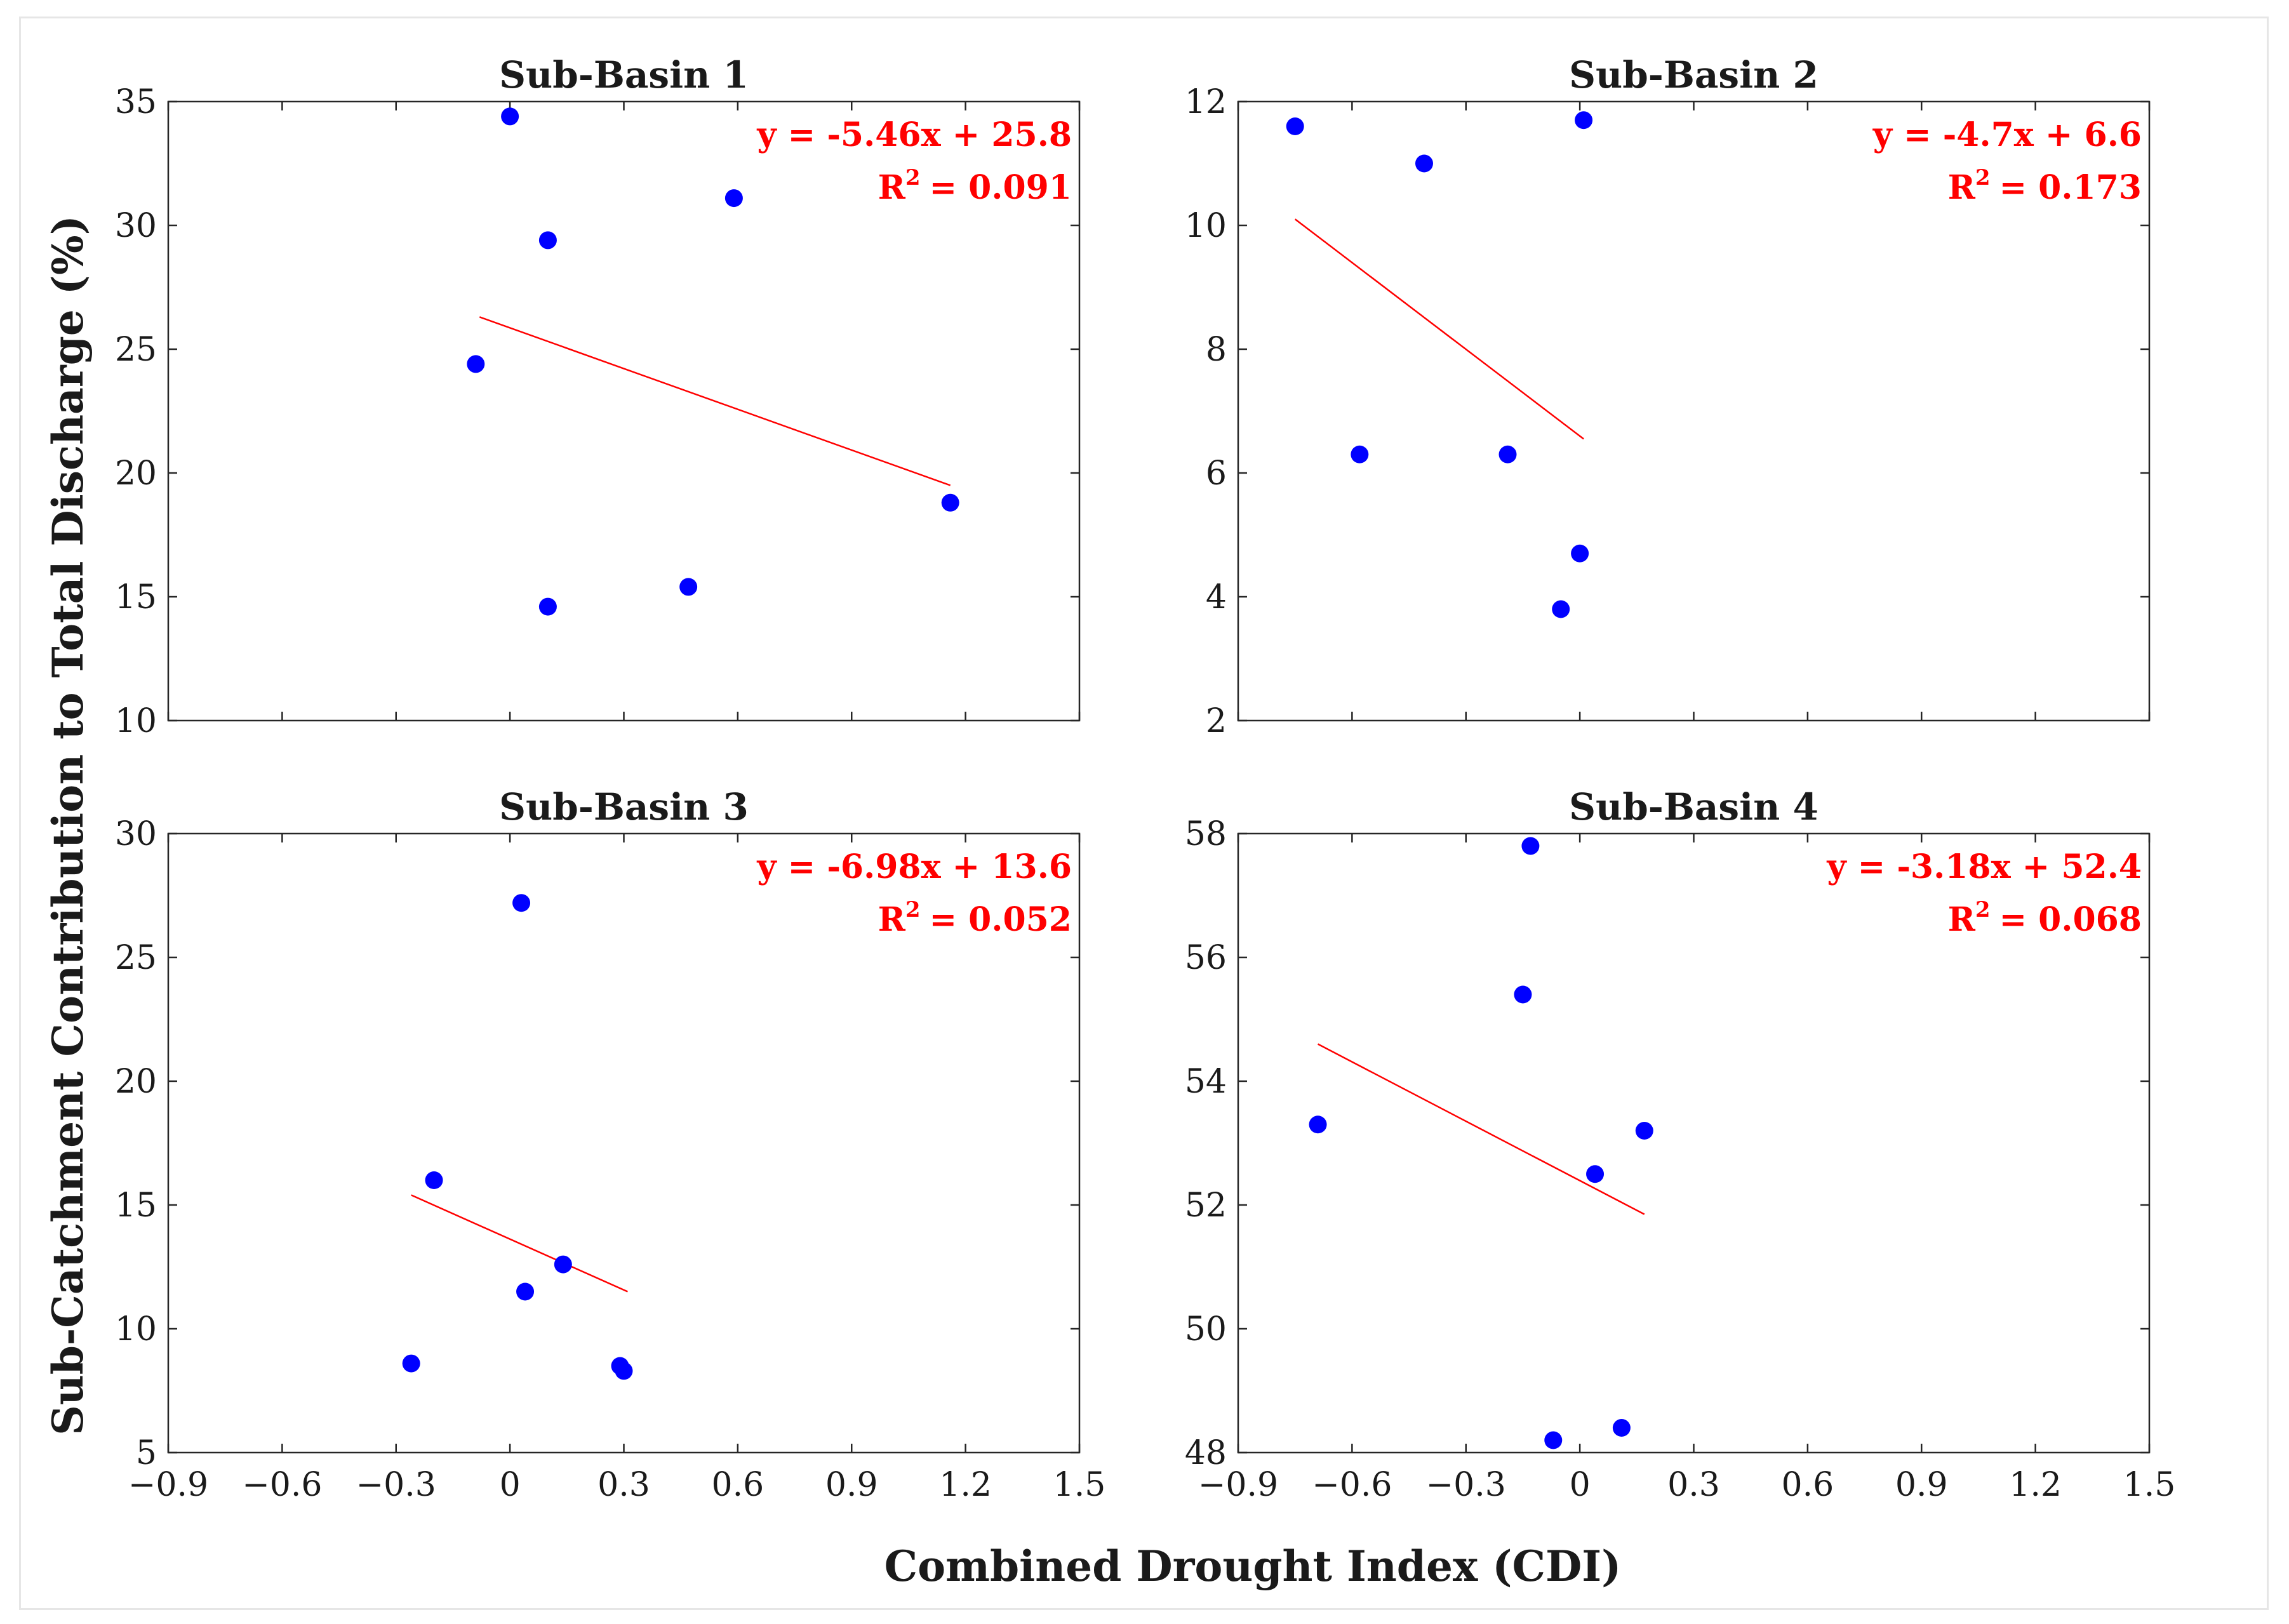  I want to click on r-squared: R2 = 0.068, so click(2045, 918).